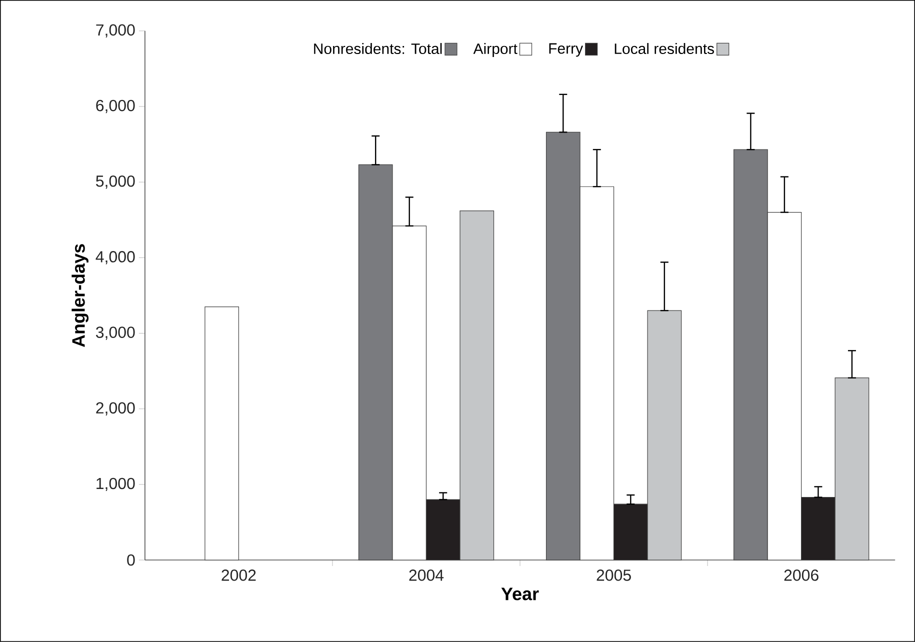 This screenshot has height=642, width=915. Describe the element at coordinates (495, 50) in the screenshot. I see `legend-label: Airport` at that location.